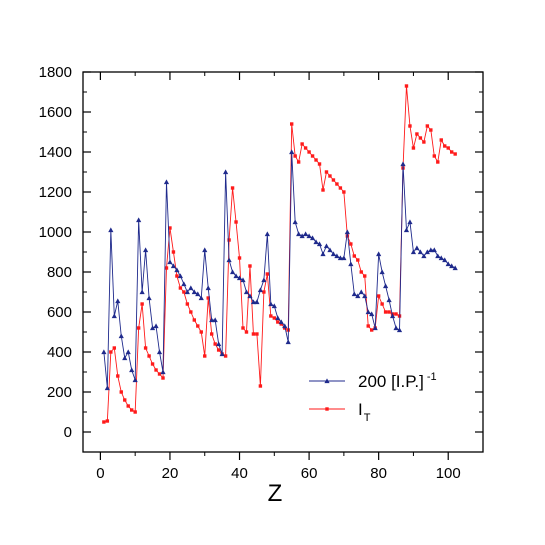  I want to click on x-tick-label: 40, so click(239, 473).